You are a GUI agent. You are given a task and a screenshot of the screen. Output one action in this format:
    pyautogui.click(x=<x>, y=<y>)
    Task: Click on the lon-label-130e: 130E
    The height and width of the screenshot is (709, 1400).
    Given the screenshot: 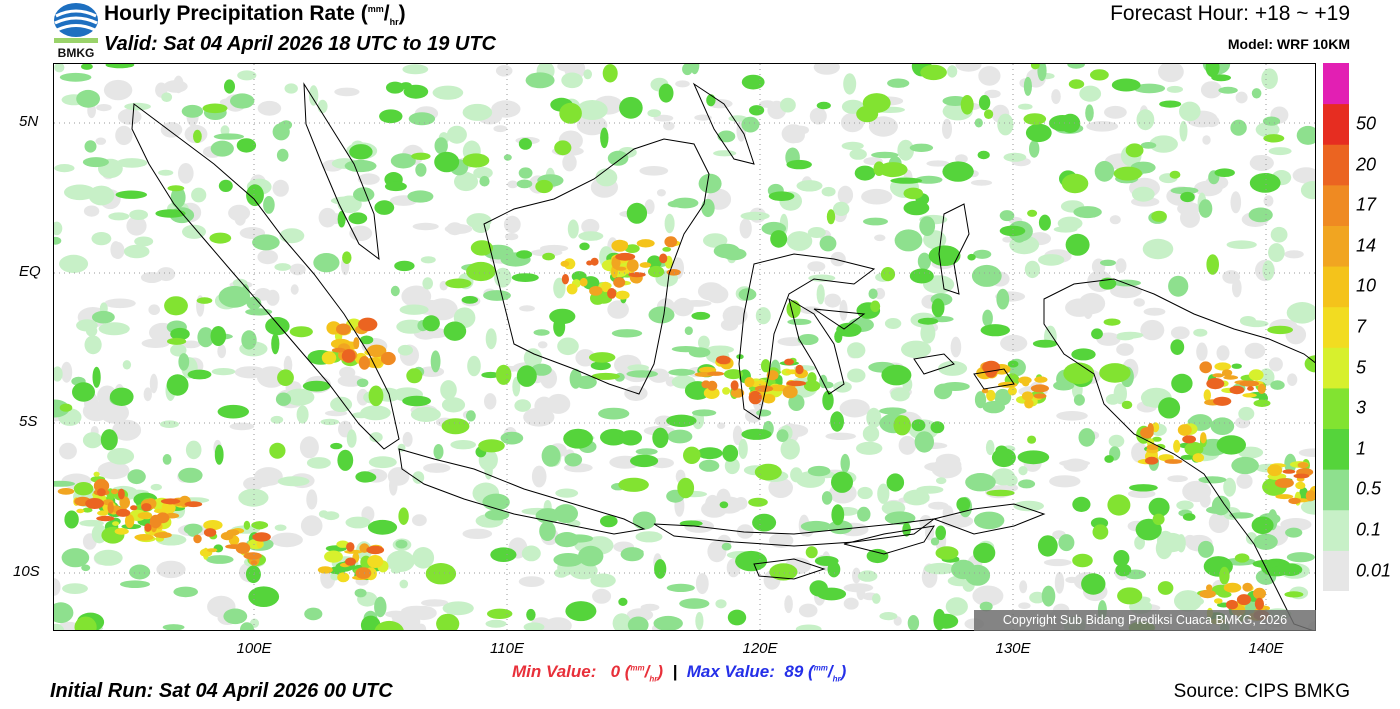 What is the action you would take?
    pyautogui.click(x=1013, y=648)
    